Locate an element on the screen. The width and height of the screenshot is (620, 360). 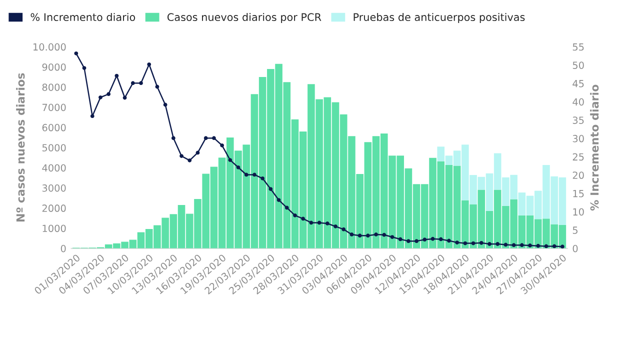
y-tick-label: 3000 is located at coordinates (54, 188).